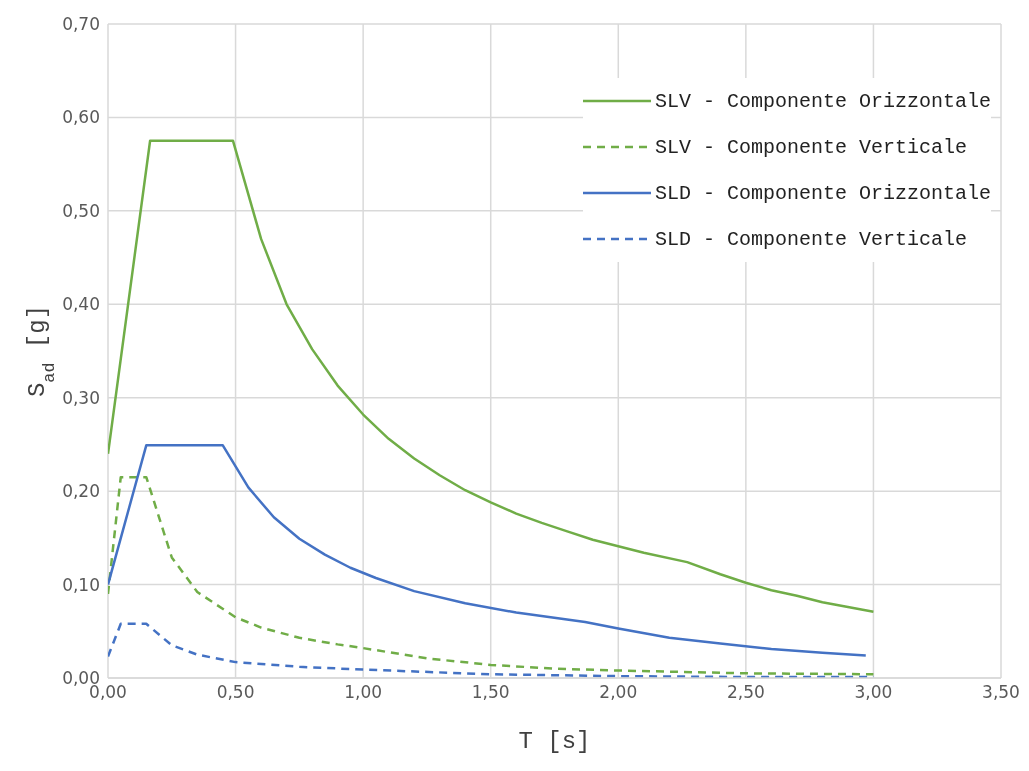 This screenshot has width=1029, height=771. Describe the element at coordinates (618, 692) in the screenshot. I see `x-tick-label: 2,00` at that location.